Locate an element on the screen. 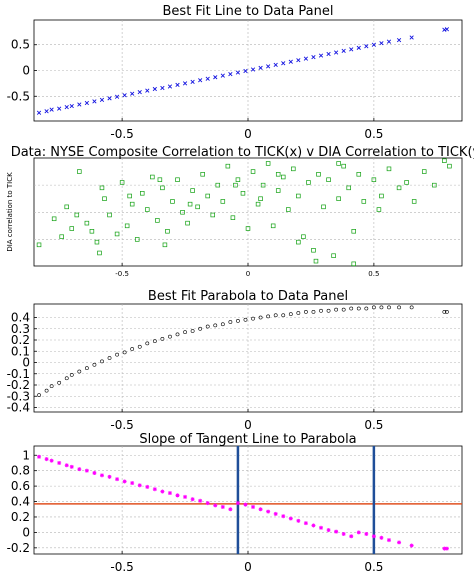  y-axis-label: DIA correlation to TICK is located at coordinates (10, 212).